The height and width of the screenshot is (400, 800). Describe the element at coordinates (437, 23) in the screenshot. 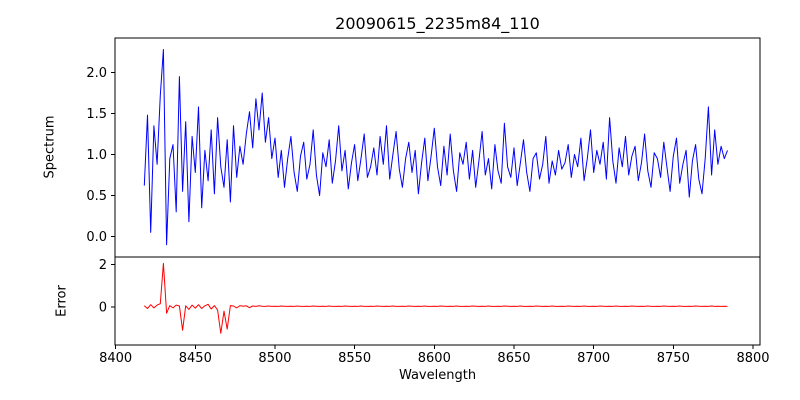

I see `chart-title: 20090615_2235m84_110` at that location.